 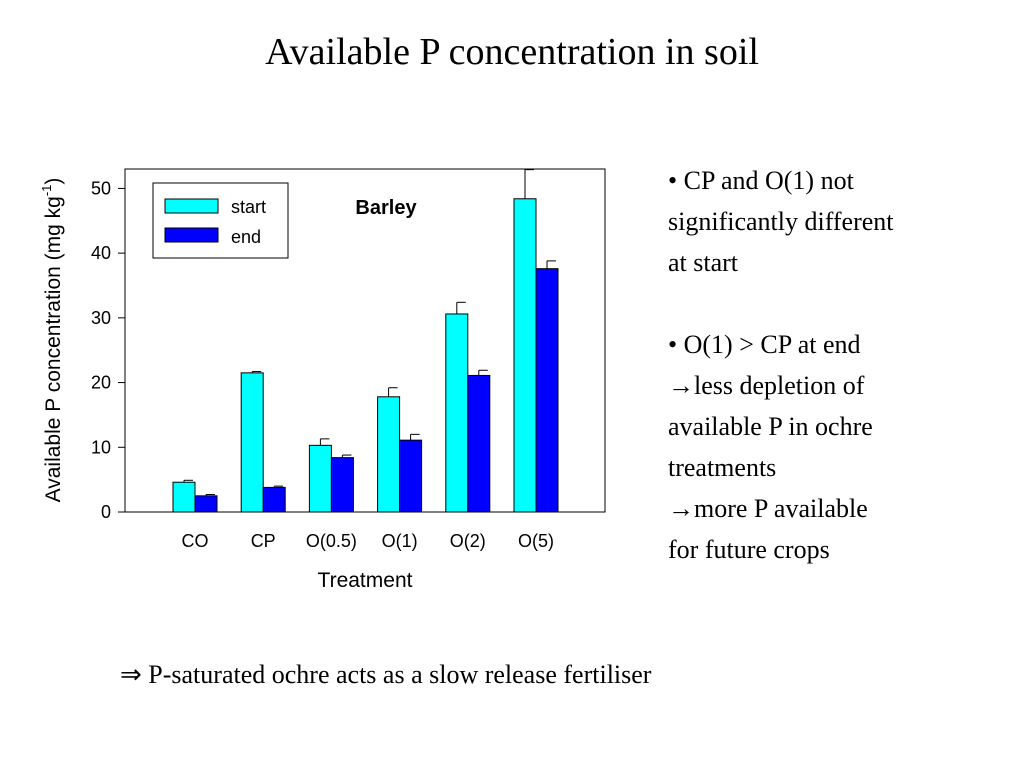 I want to click on bar-start-O(1), so click(x=389, y=454).